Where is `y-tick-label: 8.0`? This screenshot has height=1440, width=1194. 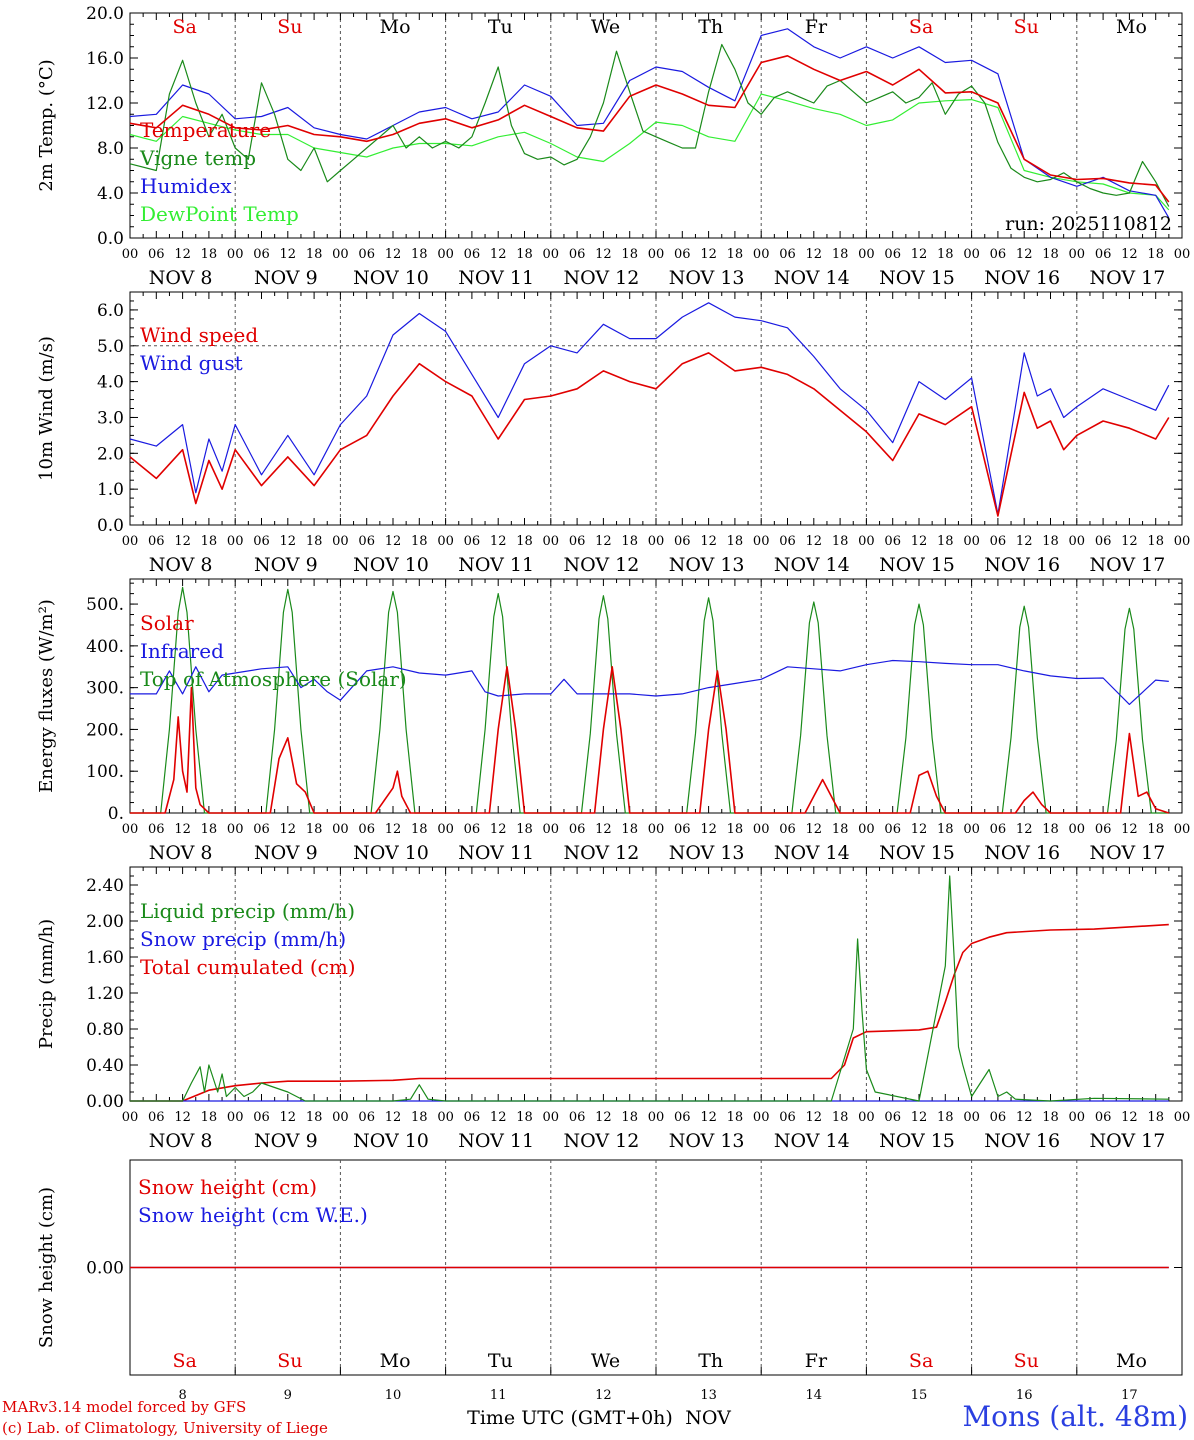 y-tick-label: 8.0 is located at coordinates (110, 149).